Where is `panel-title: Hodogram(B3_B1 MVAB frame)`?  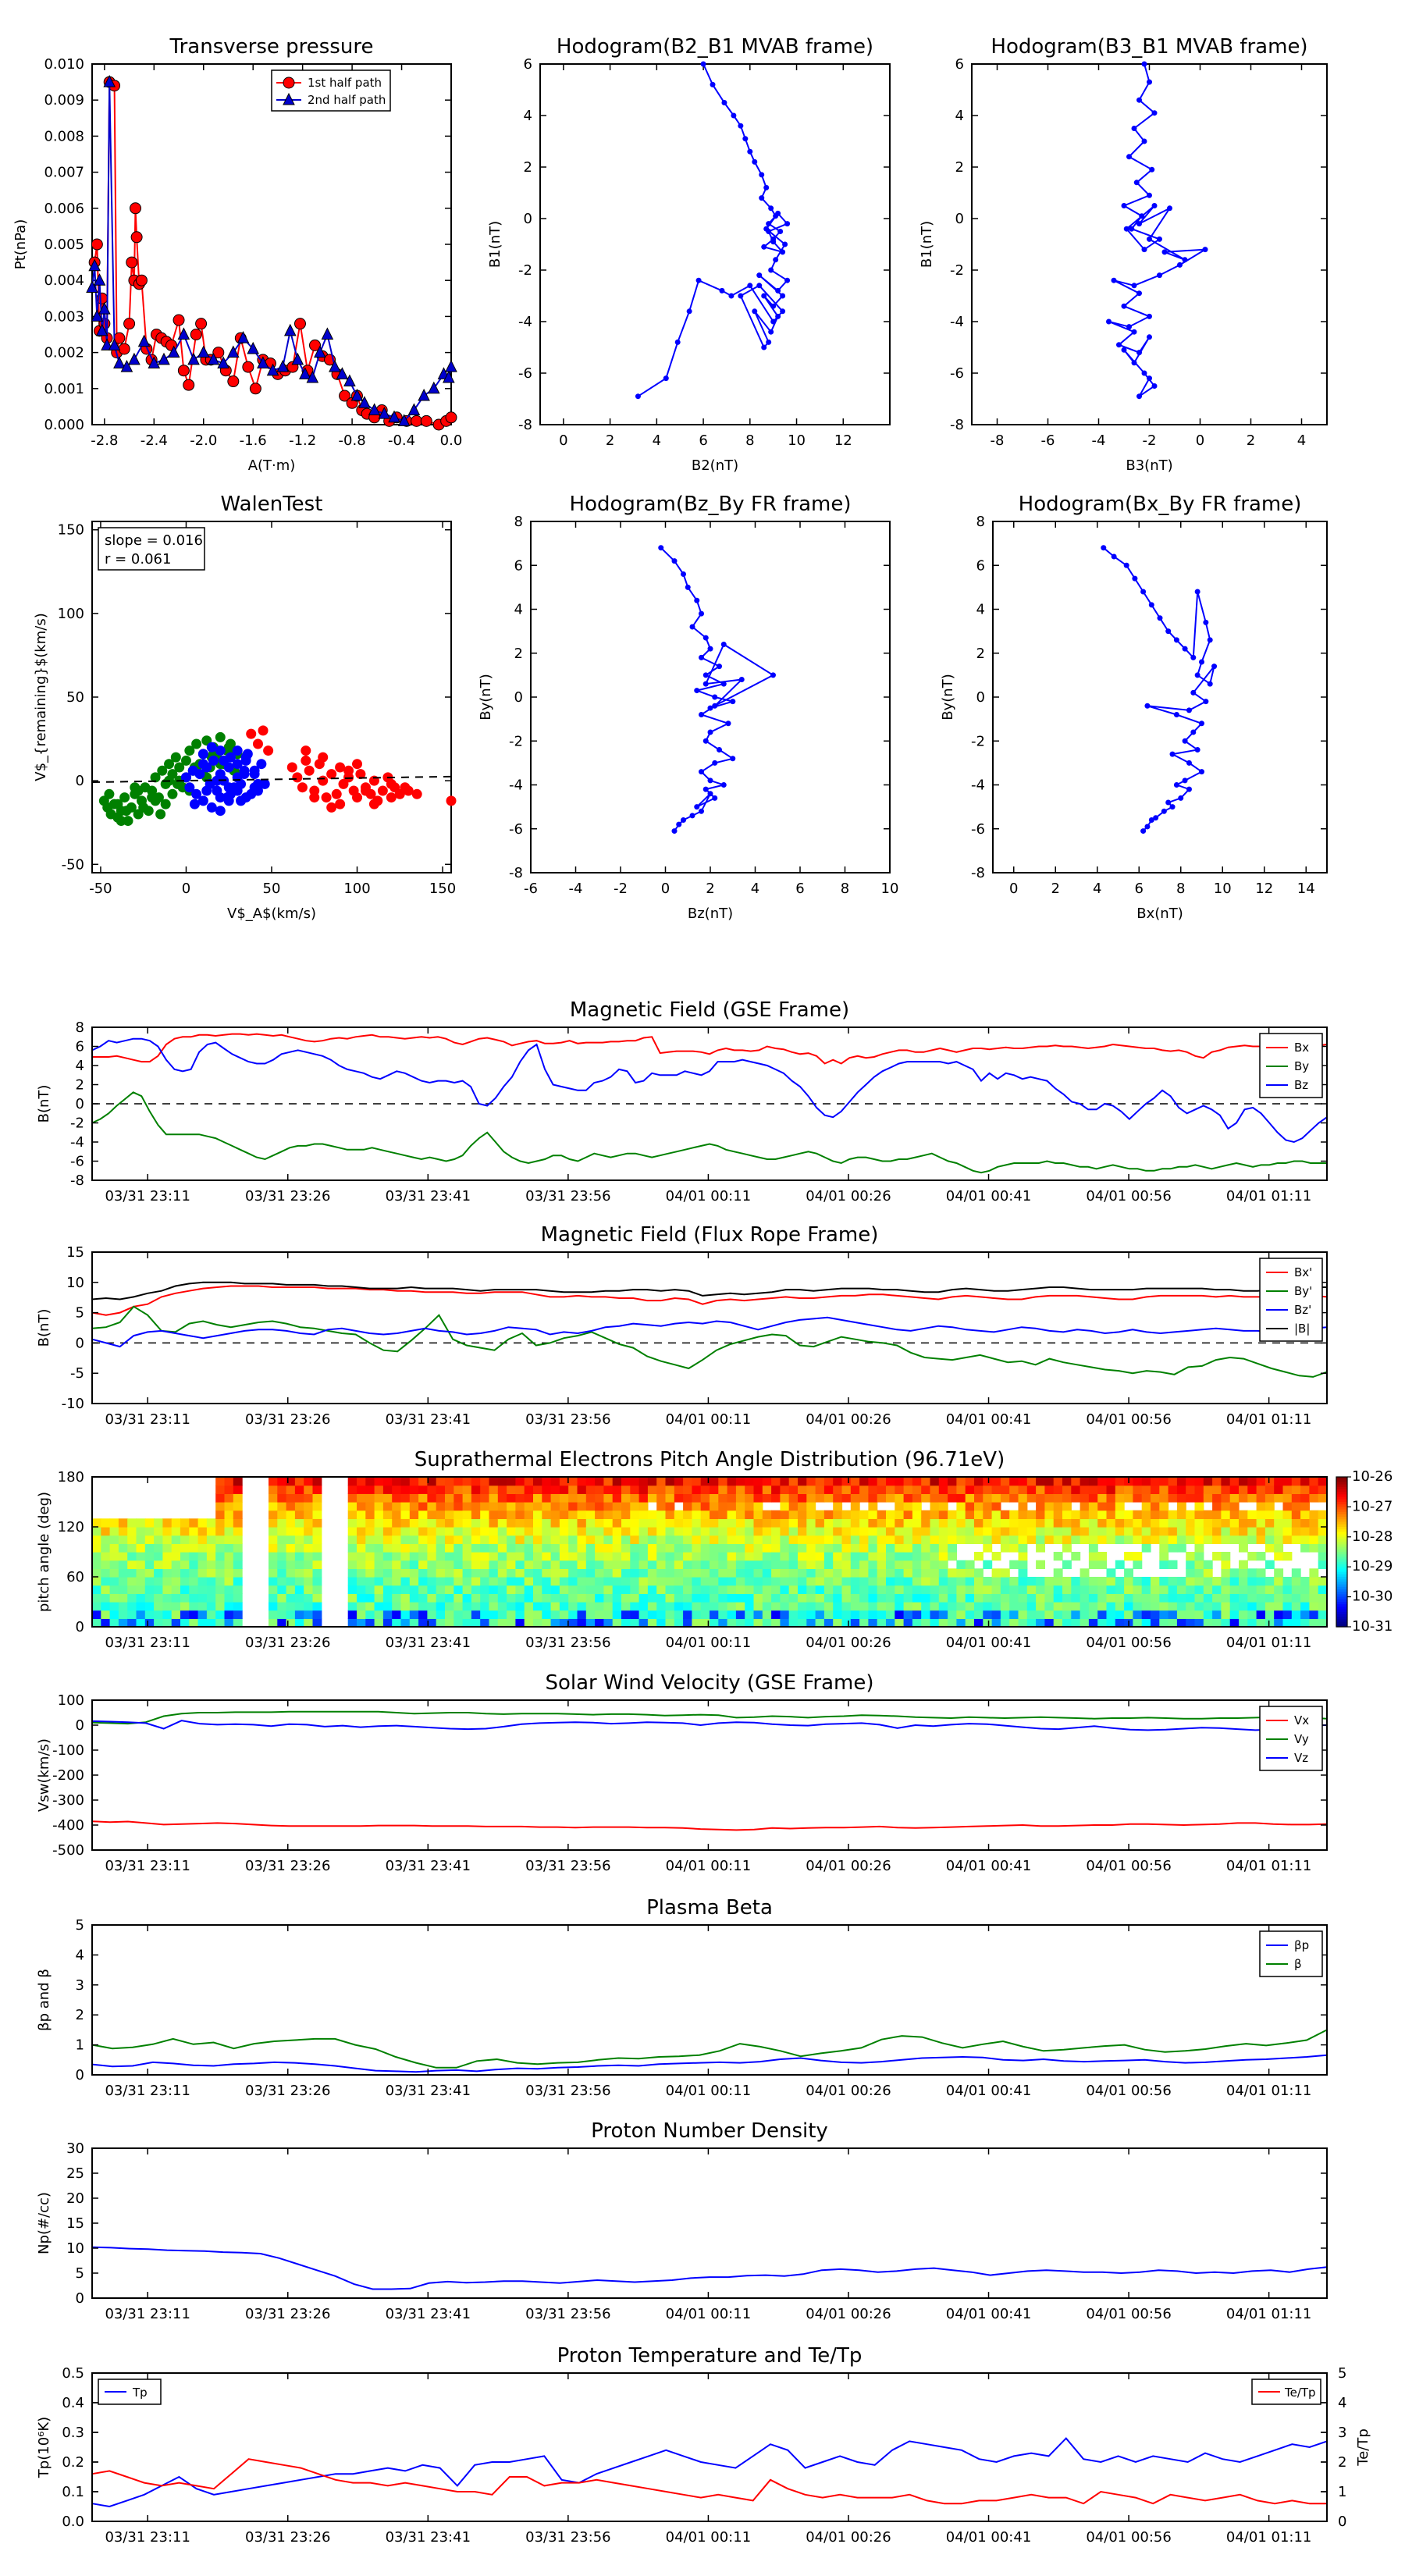 panel-title: Hodogram(B3_B1 MVAB frame) is located at coordinates (1149, 47).